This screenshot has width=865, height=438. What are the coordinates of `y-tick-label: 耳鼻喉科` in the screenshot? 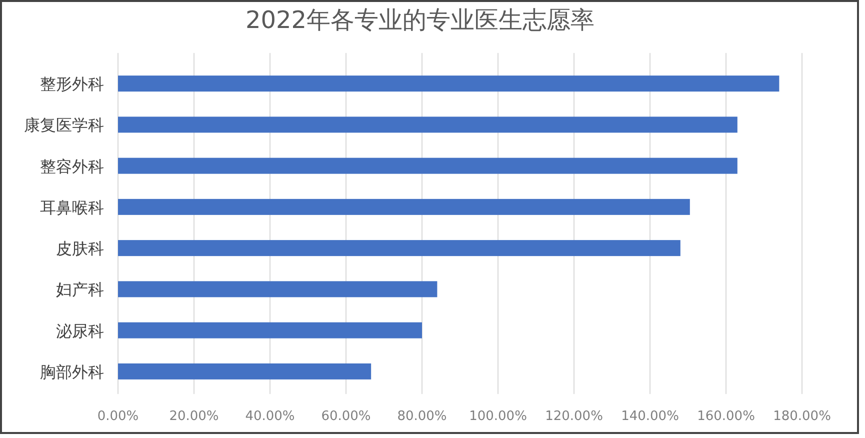 It's located at (72, 207).